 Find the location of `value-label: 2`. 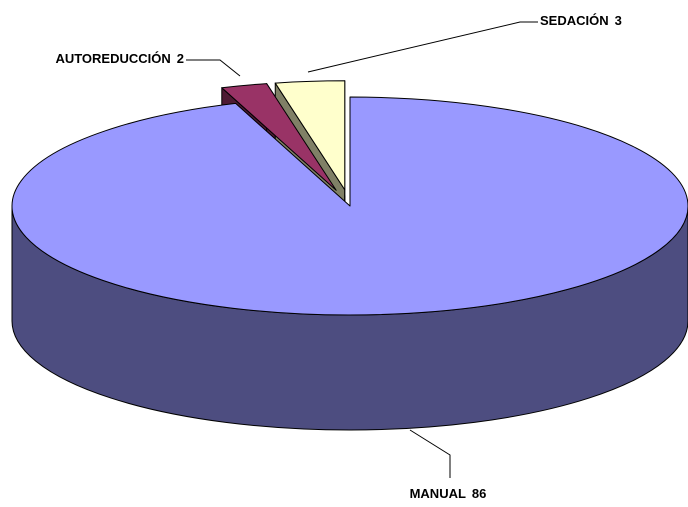

value-label: 2 is located at coordinates (180, 58).